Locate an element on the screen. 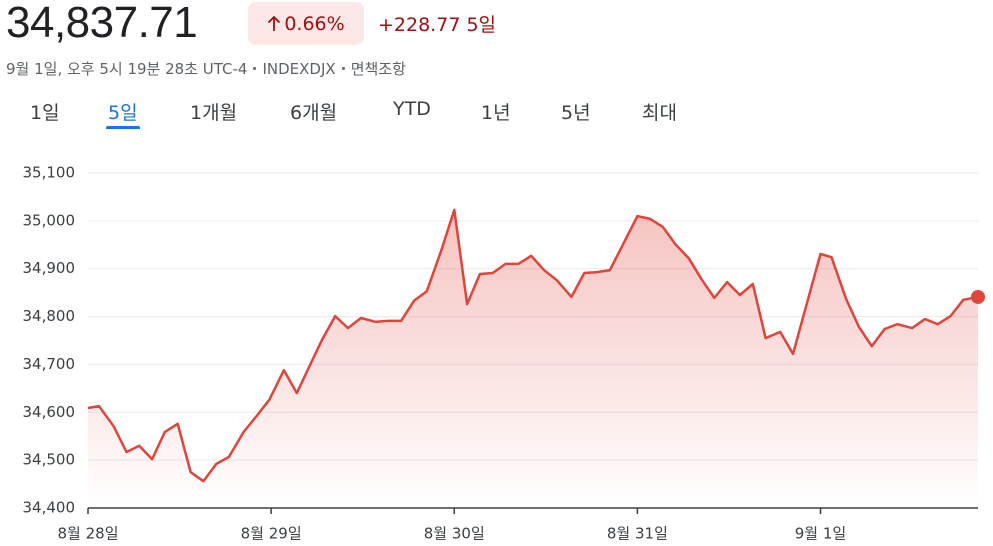 The image size is (993, 546). last-point is located at coordinates (978, 296).